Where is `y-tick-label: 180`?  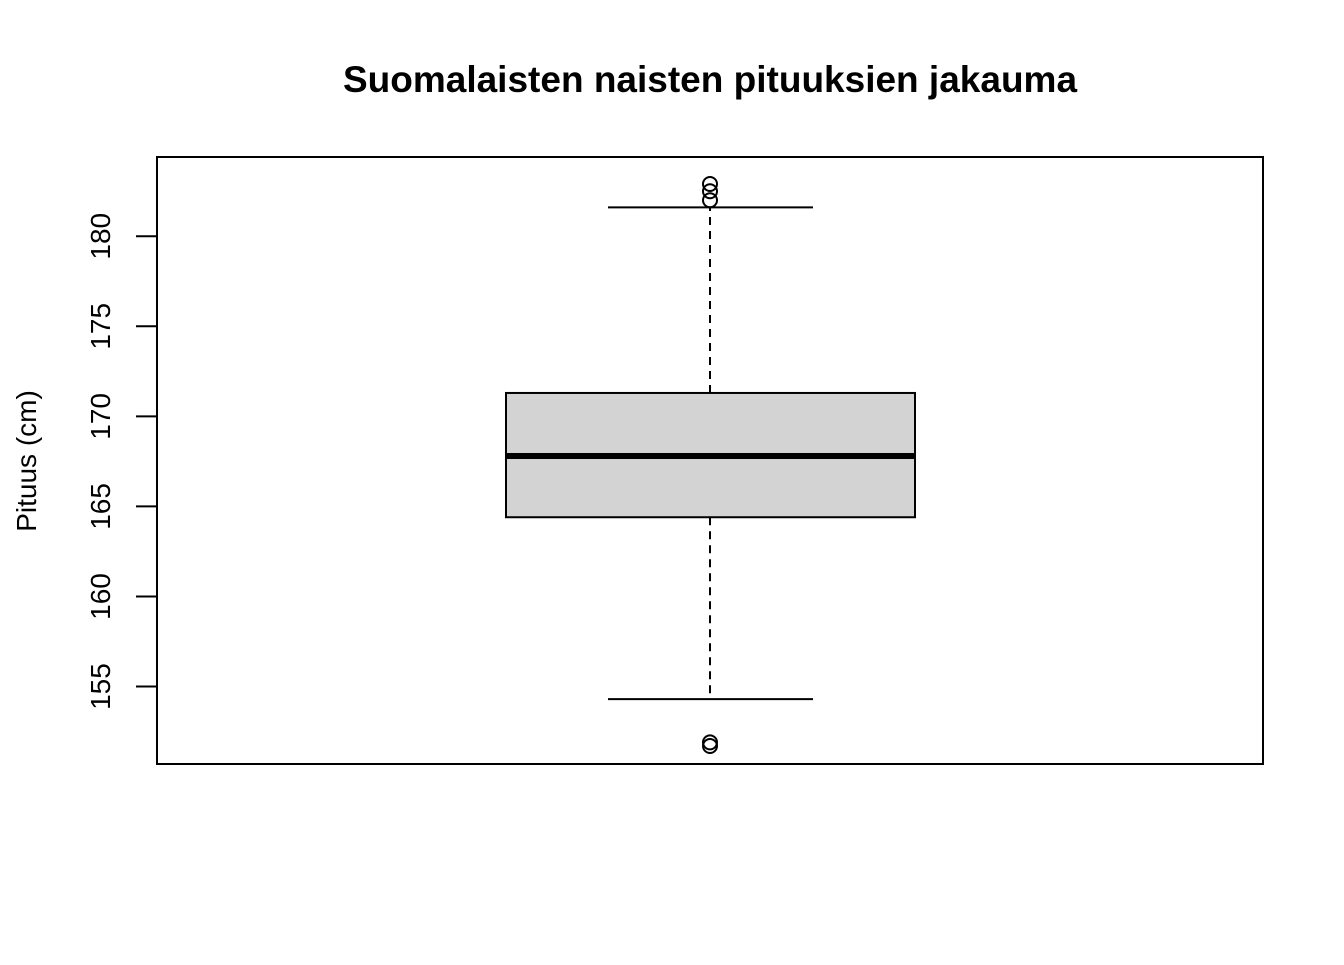 y-tick-label: 180 is located at coordinates (100, 236).